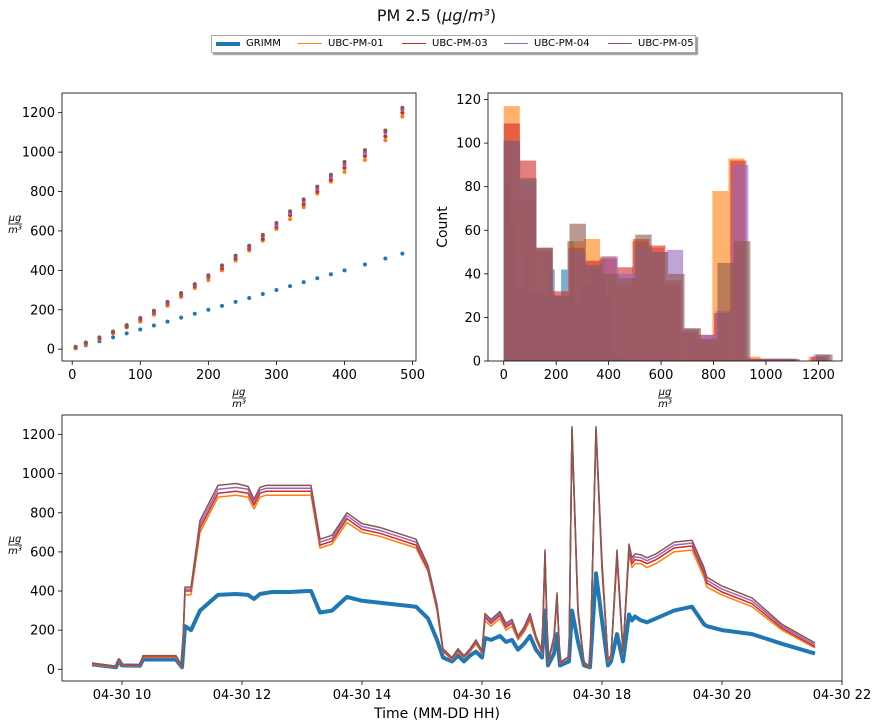 The image size is (873, 727). I want to click on plot-area, so click(239, 227).